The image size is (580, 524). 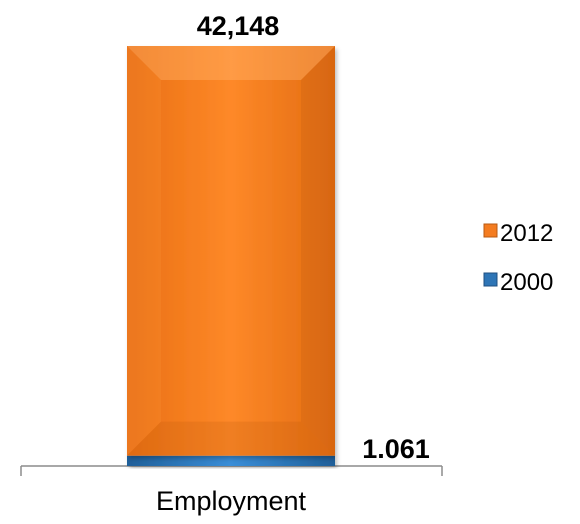 I want to click on bar-2012-top-bevel, so click(x=231, y=63).